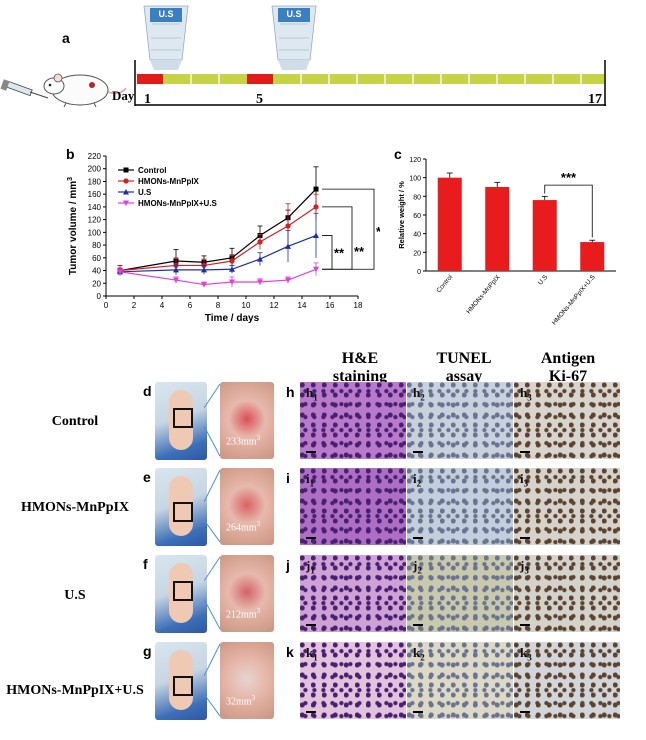 This screenshot has height=740, width=646. Describe the element at coordinates (567, 420) in the screenshot. I see `tissue-image: h3` at that location.